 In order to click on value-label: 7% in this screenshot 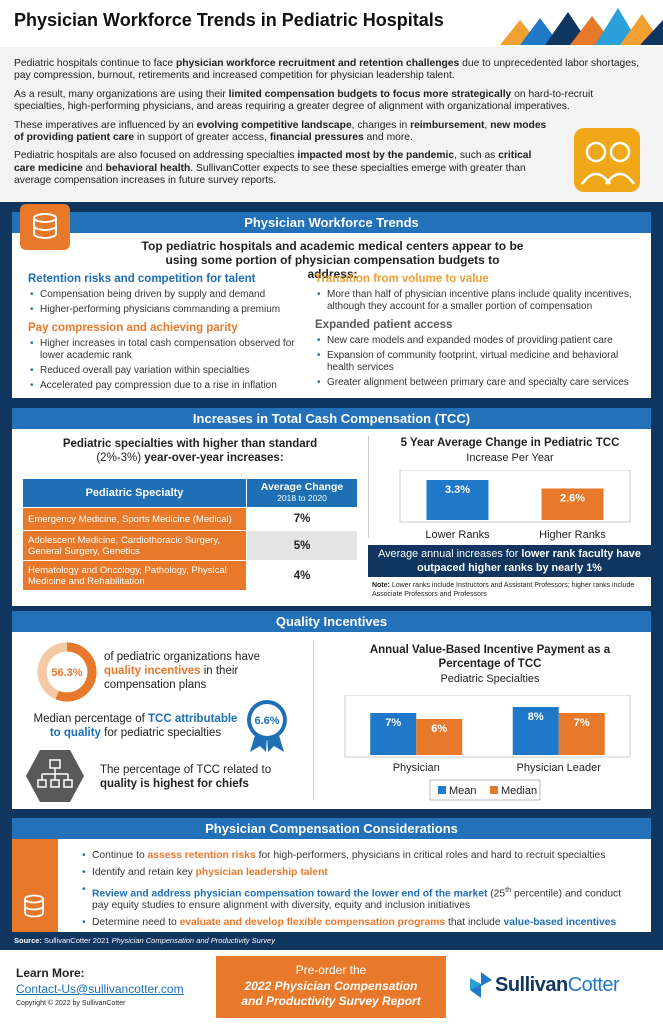, I will do `click(582, 723)`.